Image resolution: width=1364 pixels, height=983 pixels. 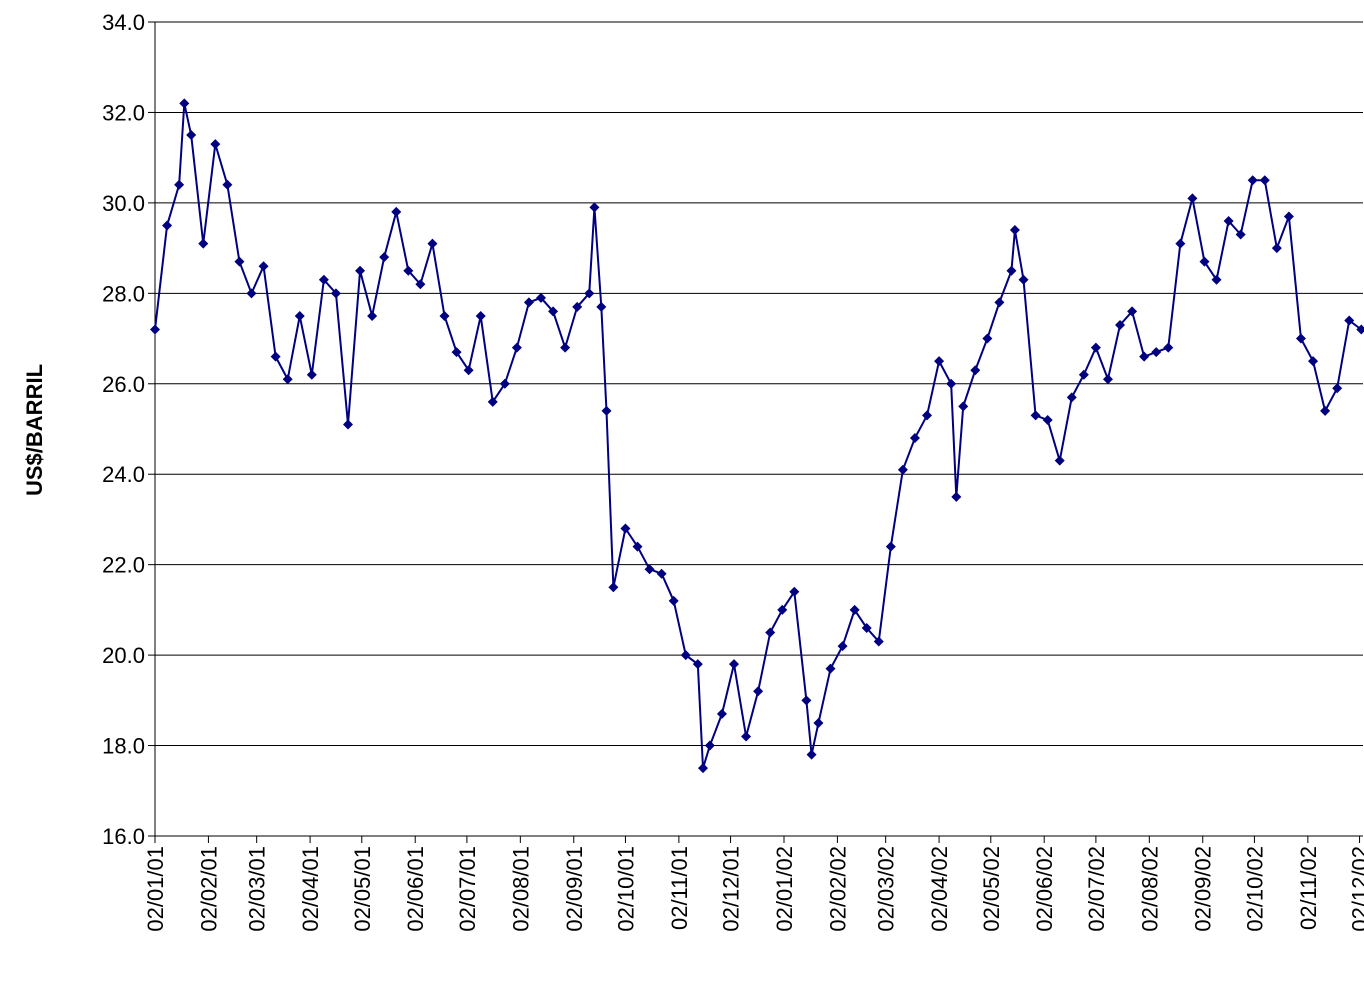 I want to click on x-tick-label: 02/07/02, so click(x=1096, y=889).